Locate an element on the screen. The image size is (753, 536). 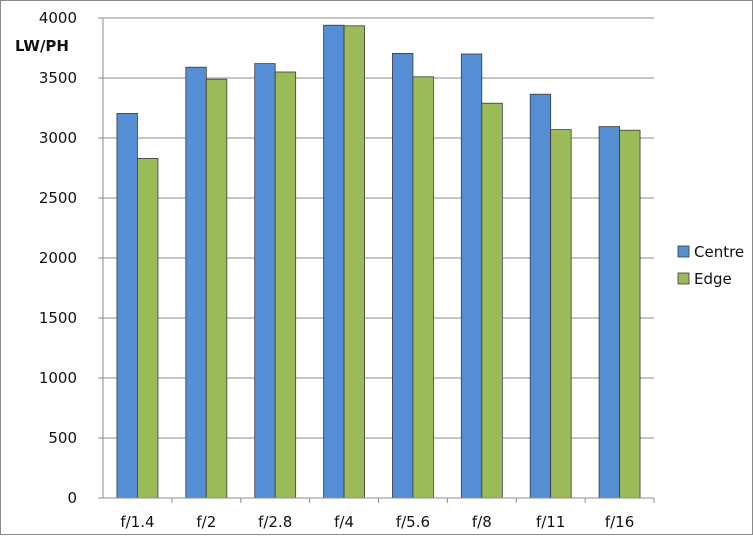
bar-edge-f/11 is located at coordinates (561, 314).